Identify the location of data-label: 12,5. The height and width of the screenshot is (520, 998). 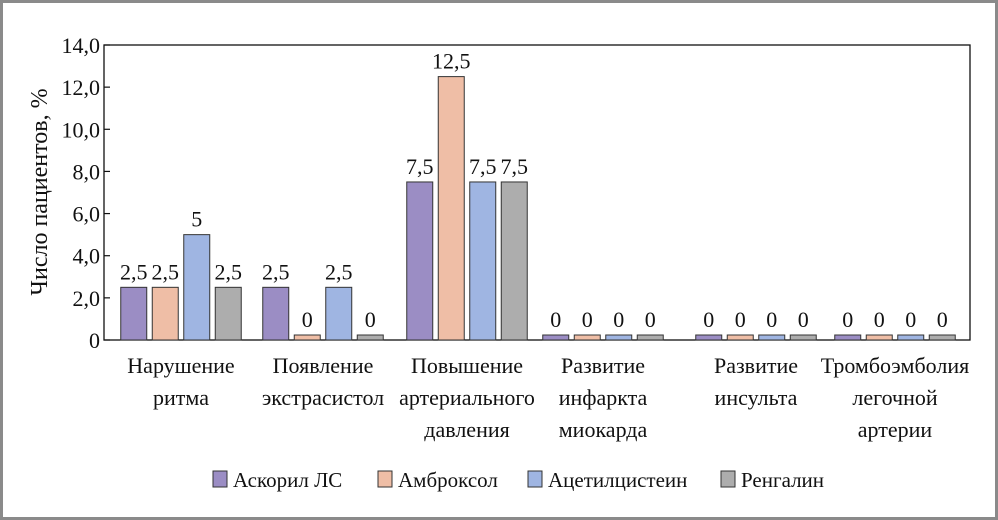
(451, 61).